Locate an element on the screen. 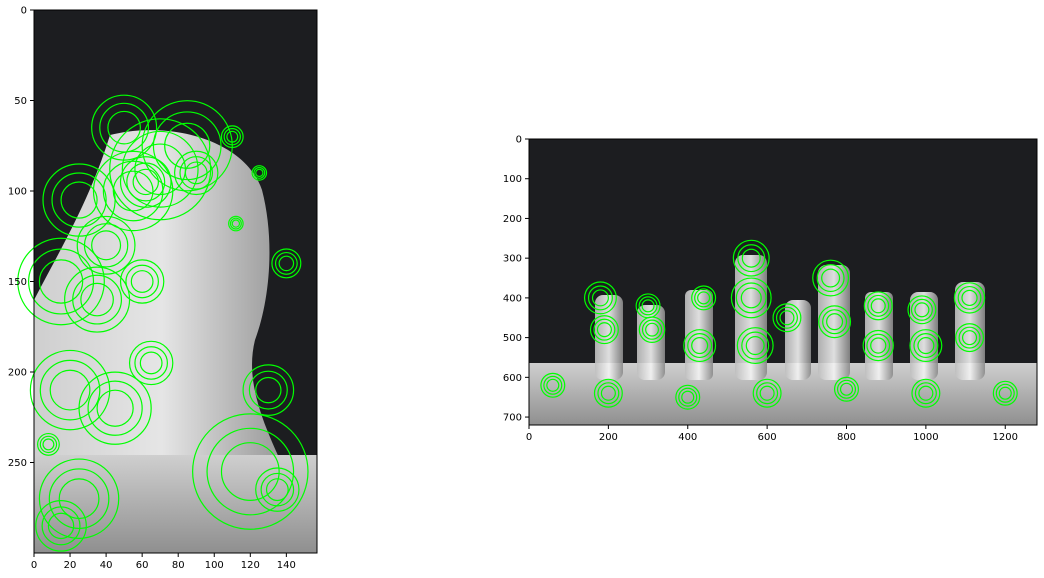 This screenshot has height=578, width=1044. y-tick-label: 300 is located at coordinates (512, 259).